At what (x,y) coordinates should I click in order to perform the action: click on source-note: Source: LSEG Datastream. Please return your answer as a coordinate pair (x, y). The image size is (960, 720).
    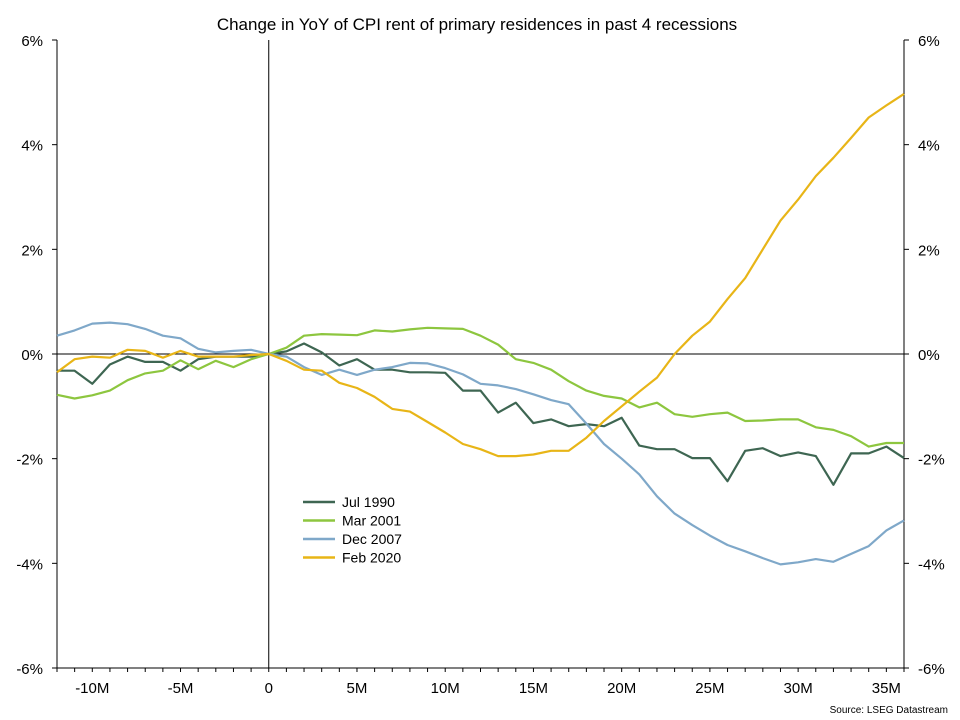
    Looking at the image, I should click on (889, 710).